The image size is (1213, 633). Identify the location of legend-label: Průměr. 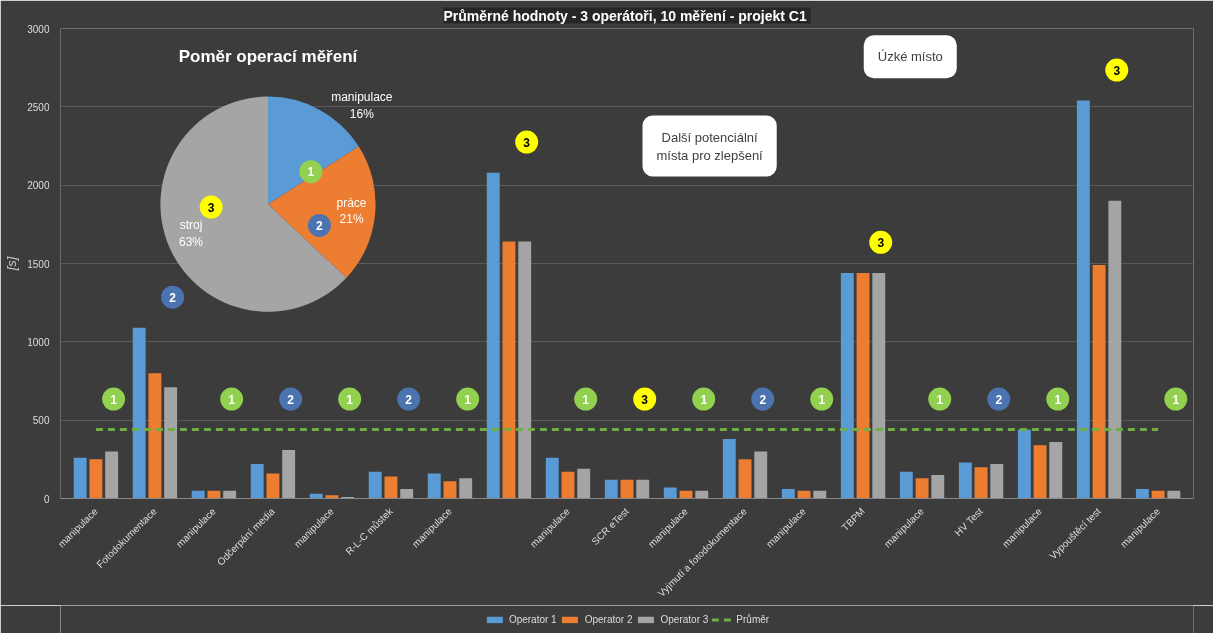
(753, 619).